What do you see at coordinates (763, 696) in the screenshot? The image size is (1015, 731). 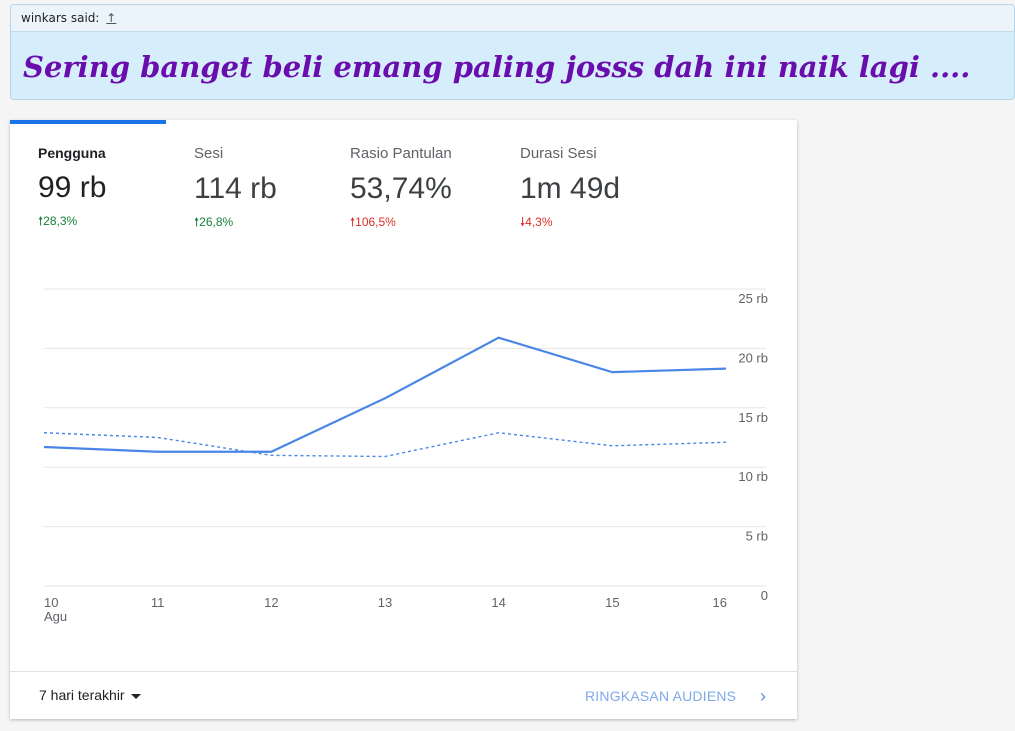 I see `chevron-right-icon: ›` at bounding box center [763, 696].